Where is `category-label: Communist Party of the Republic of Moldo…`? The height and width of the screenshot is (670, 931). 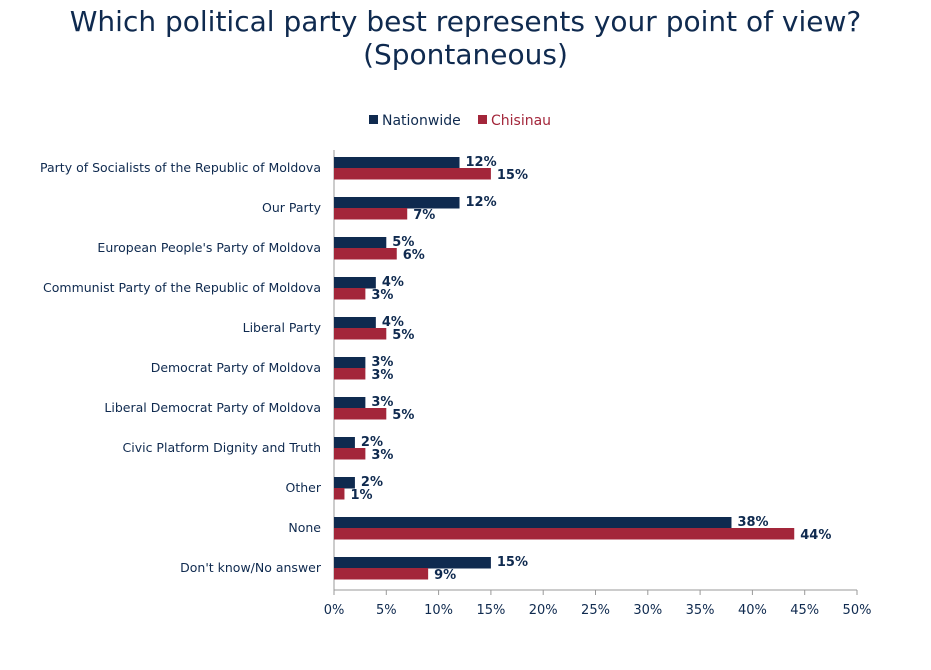 category-label: Communist Party of the Republic of Moldo… is located at coordinates (182, 287).